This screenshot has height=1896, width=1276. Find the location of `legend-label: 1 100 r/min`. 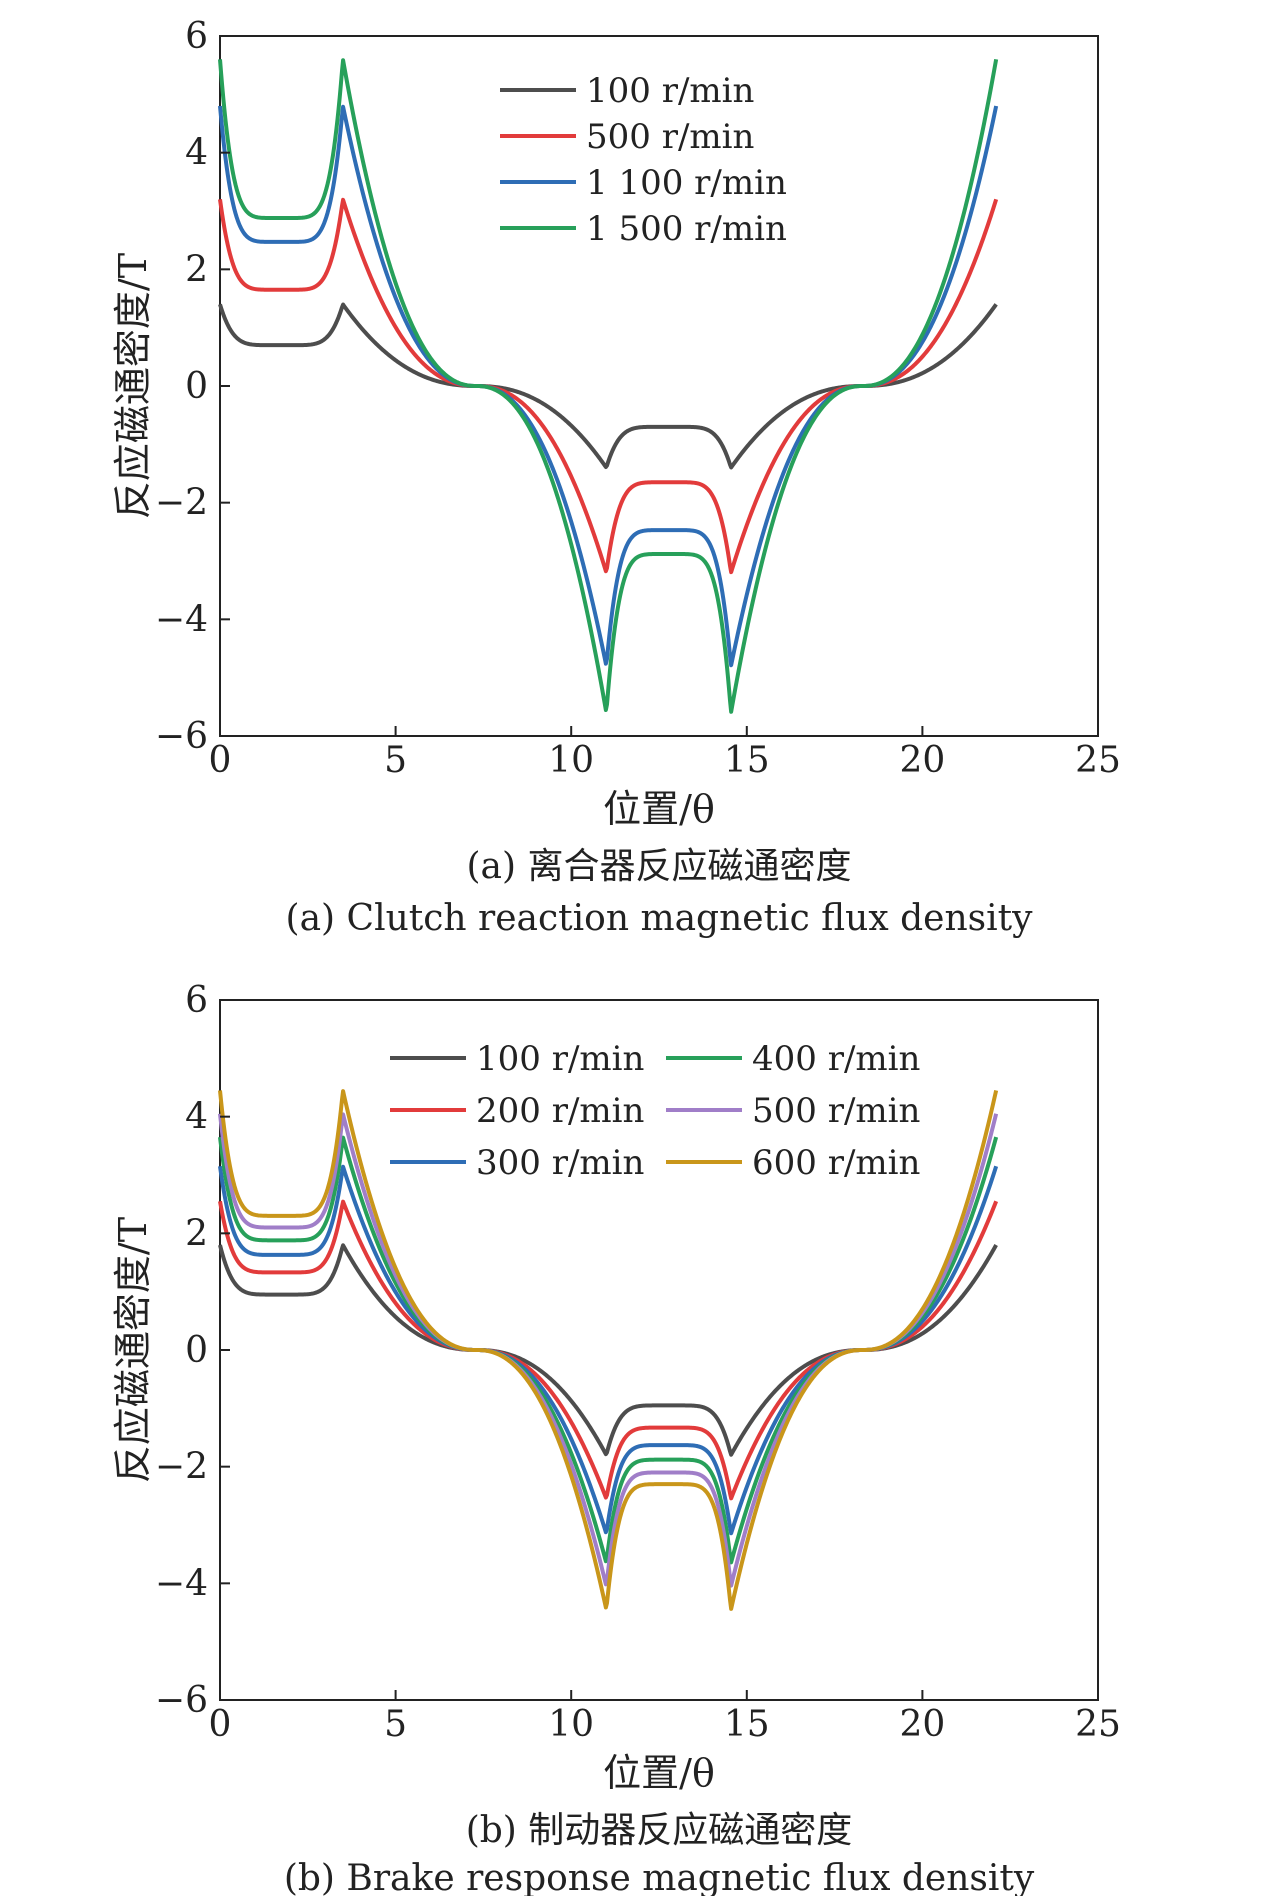

legend-label: 1 100 r/min is located at coordinates (686, 183).